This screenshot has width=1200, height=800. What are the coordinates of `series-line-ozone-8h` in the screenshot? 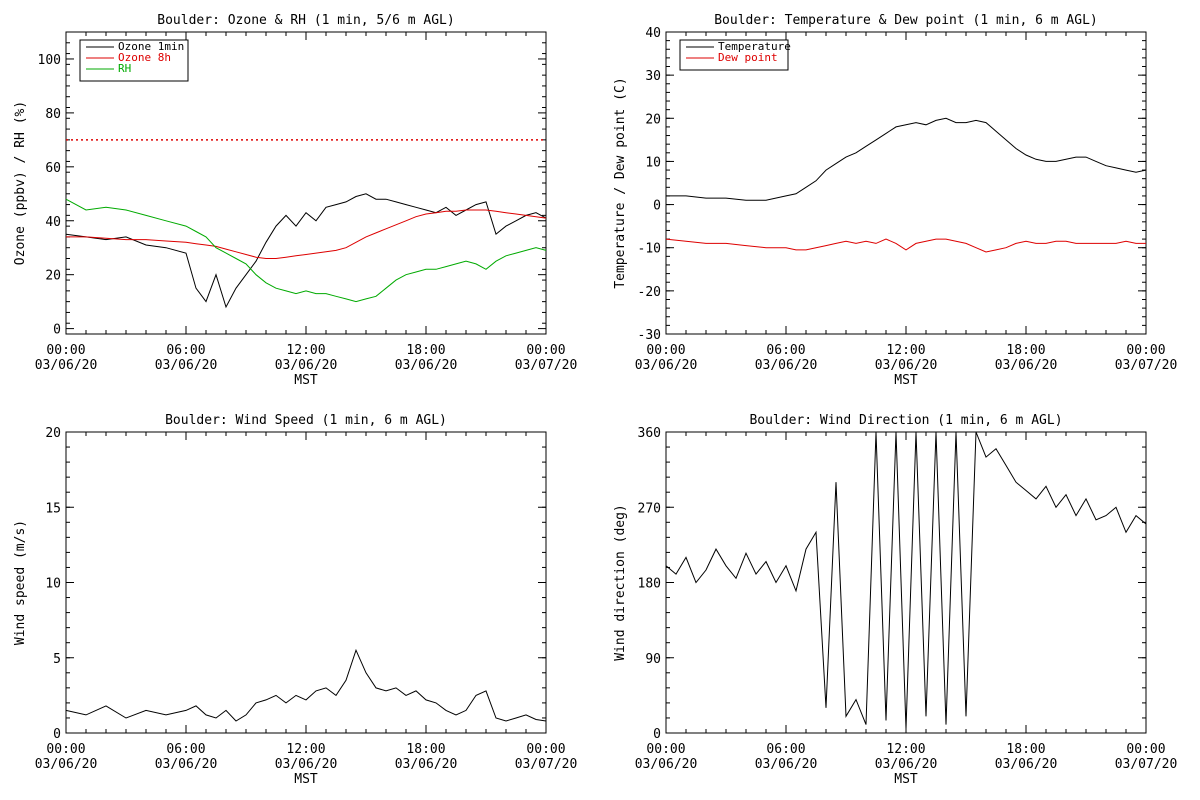 It's located at (306, 234).